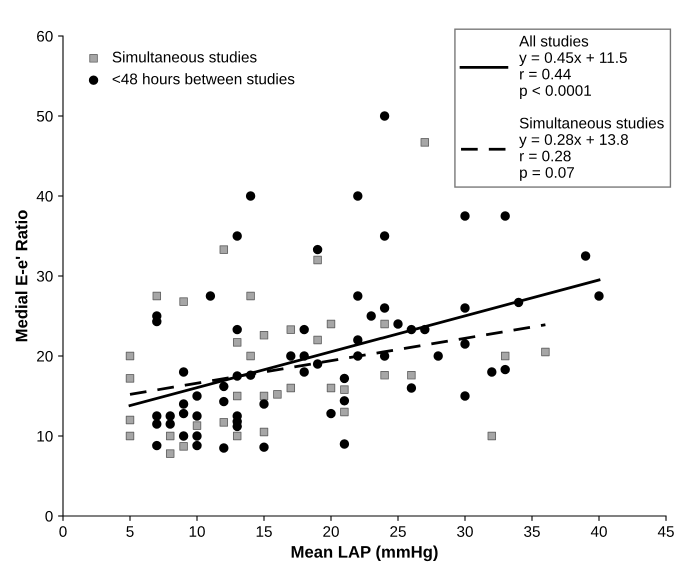  I want to click on x-tick-label: 25, so click(398, 531).